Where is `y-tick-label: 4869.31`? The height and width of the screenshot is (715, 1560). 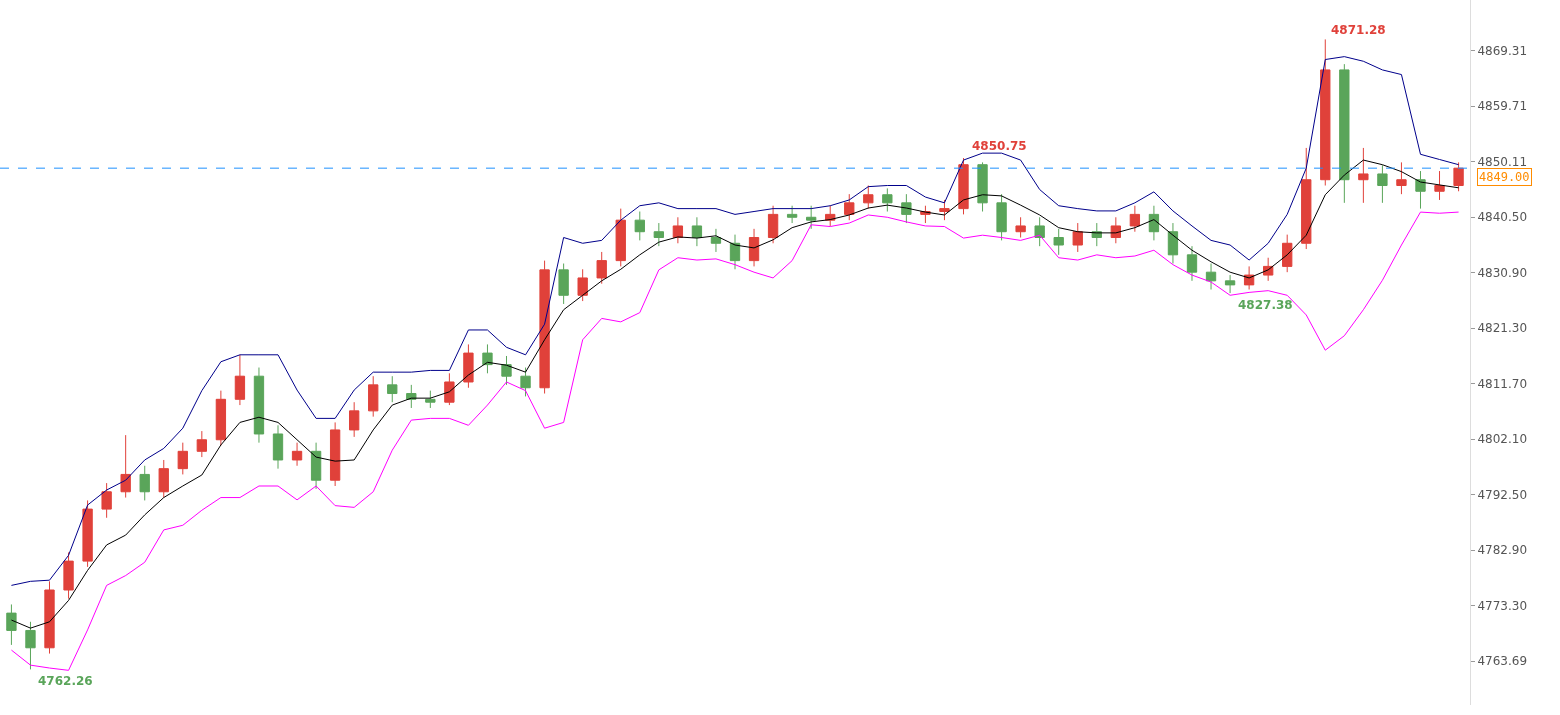
y-tick-label: 4869.31 is located at coordinates (1502, 50).